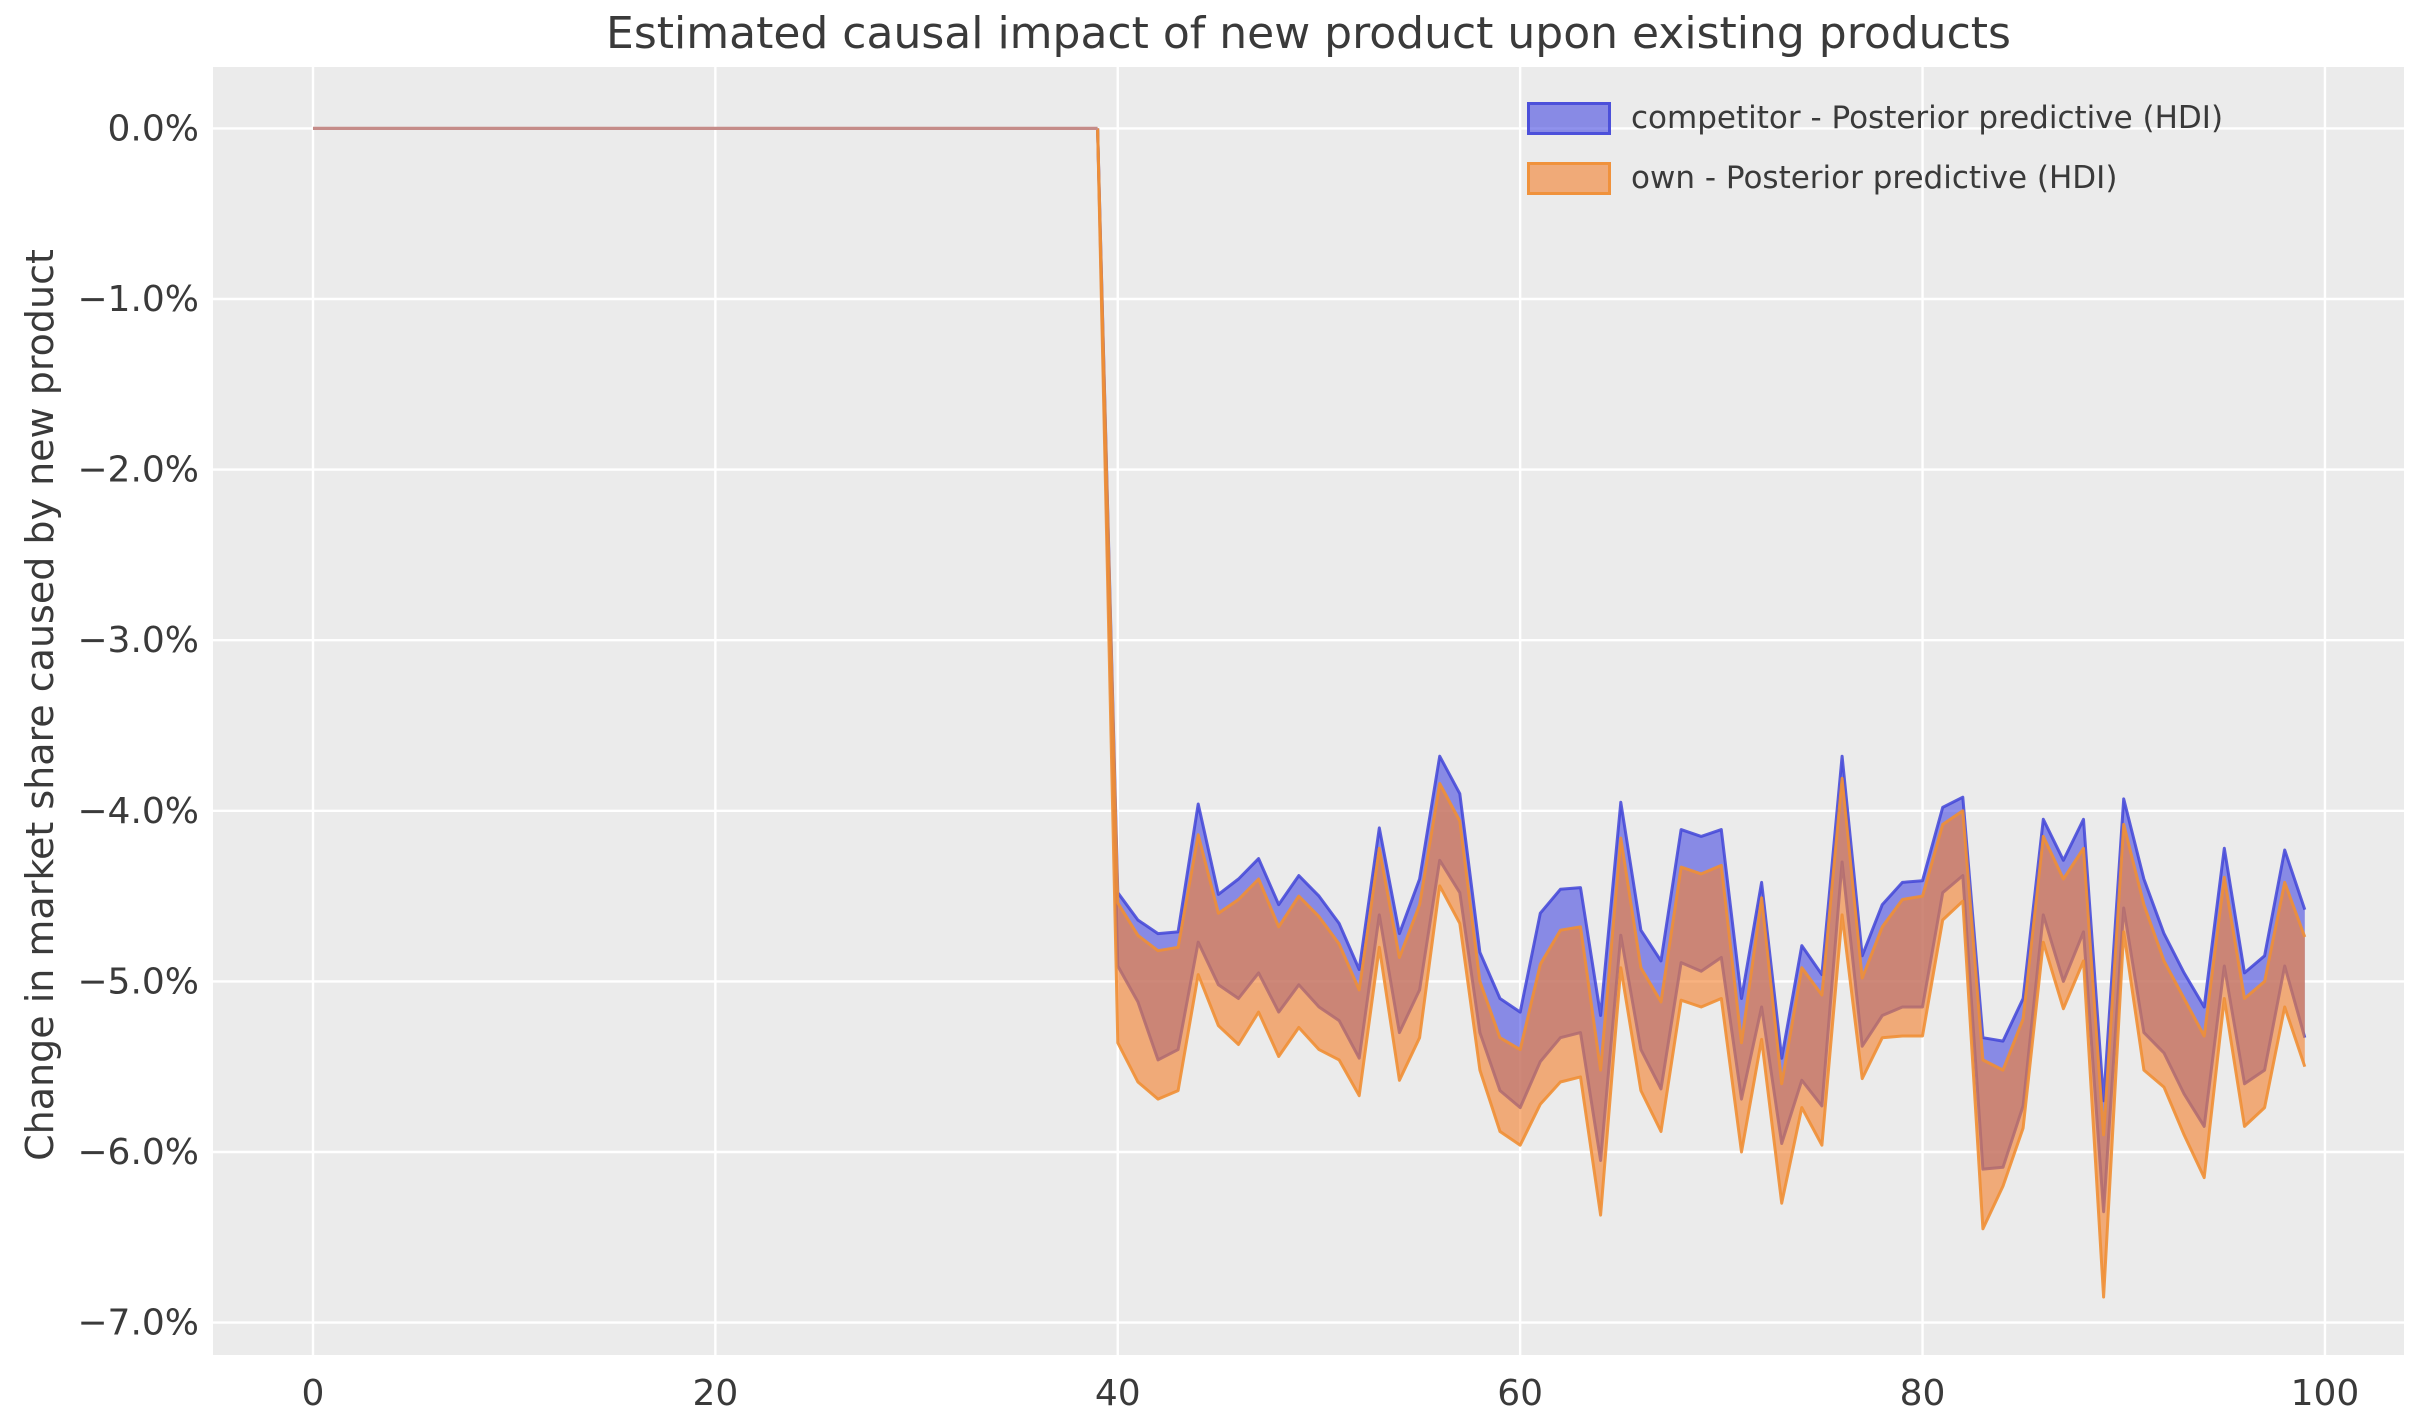  I want to click on y-tick-label: −4.0%, so click(138, 811).